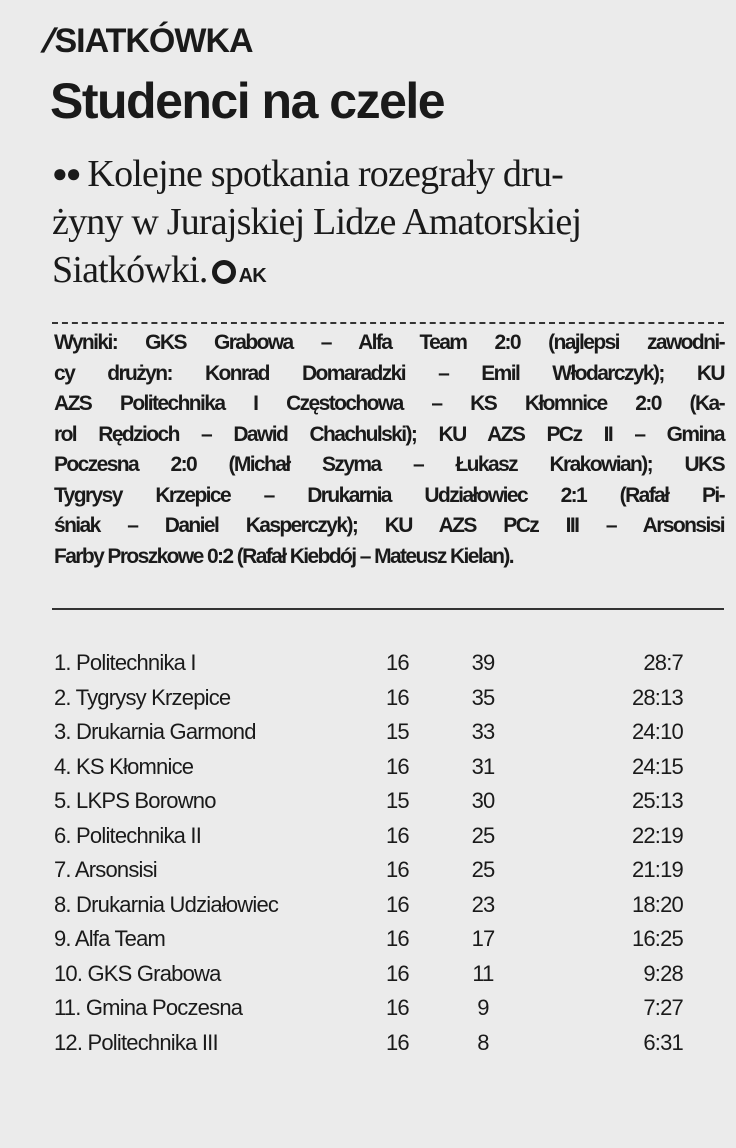  What do you see at coordinates (166, 904) in the screenshot?
I see `team-name: 8. Drukarnia Udziałowiec` at bounding box center [166, 904].